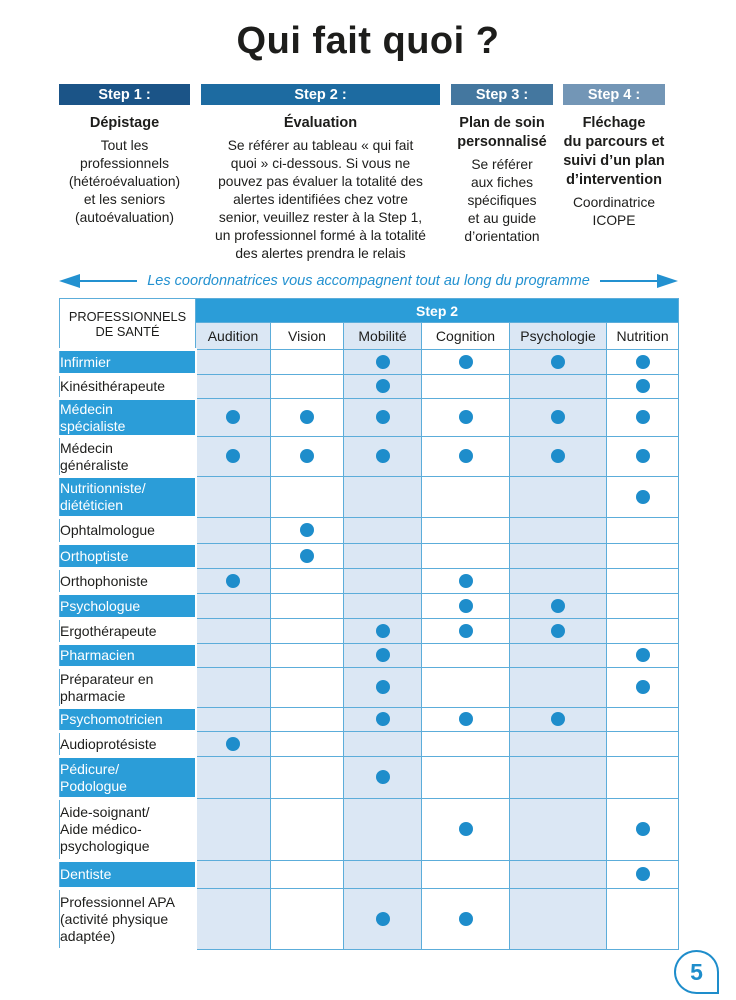 Image resolution: width=736 pixels, height=1000 pixels. What do you see at coordinates (128, 606) in the screenshot?
I see `row-label: Psychologue` at bounding box center [128, 606].